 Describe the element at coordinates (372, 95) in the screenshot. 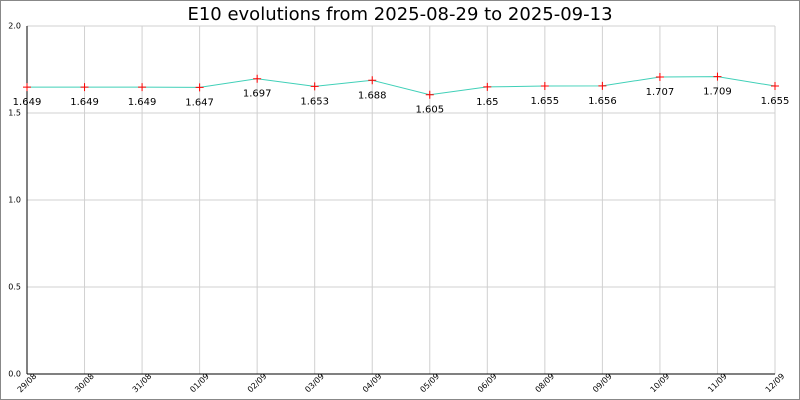

I see `data-label: 1.688` at that location.